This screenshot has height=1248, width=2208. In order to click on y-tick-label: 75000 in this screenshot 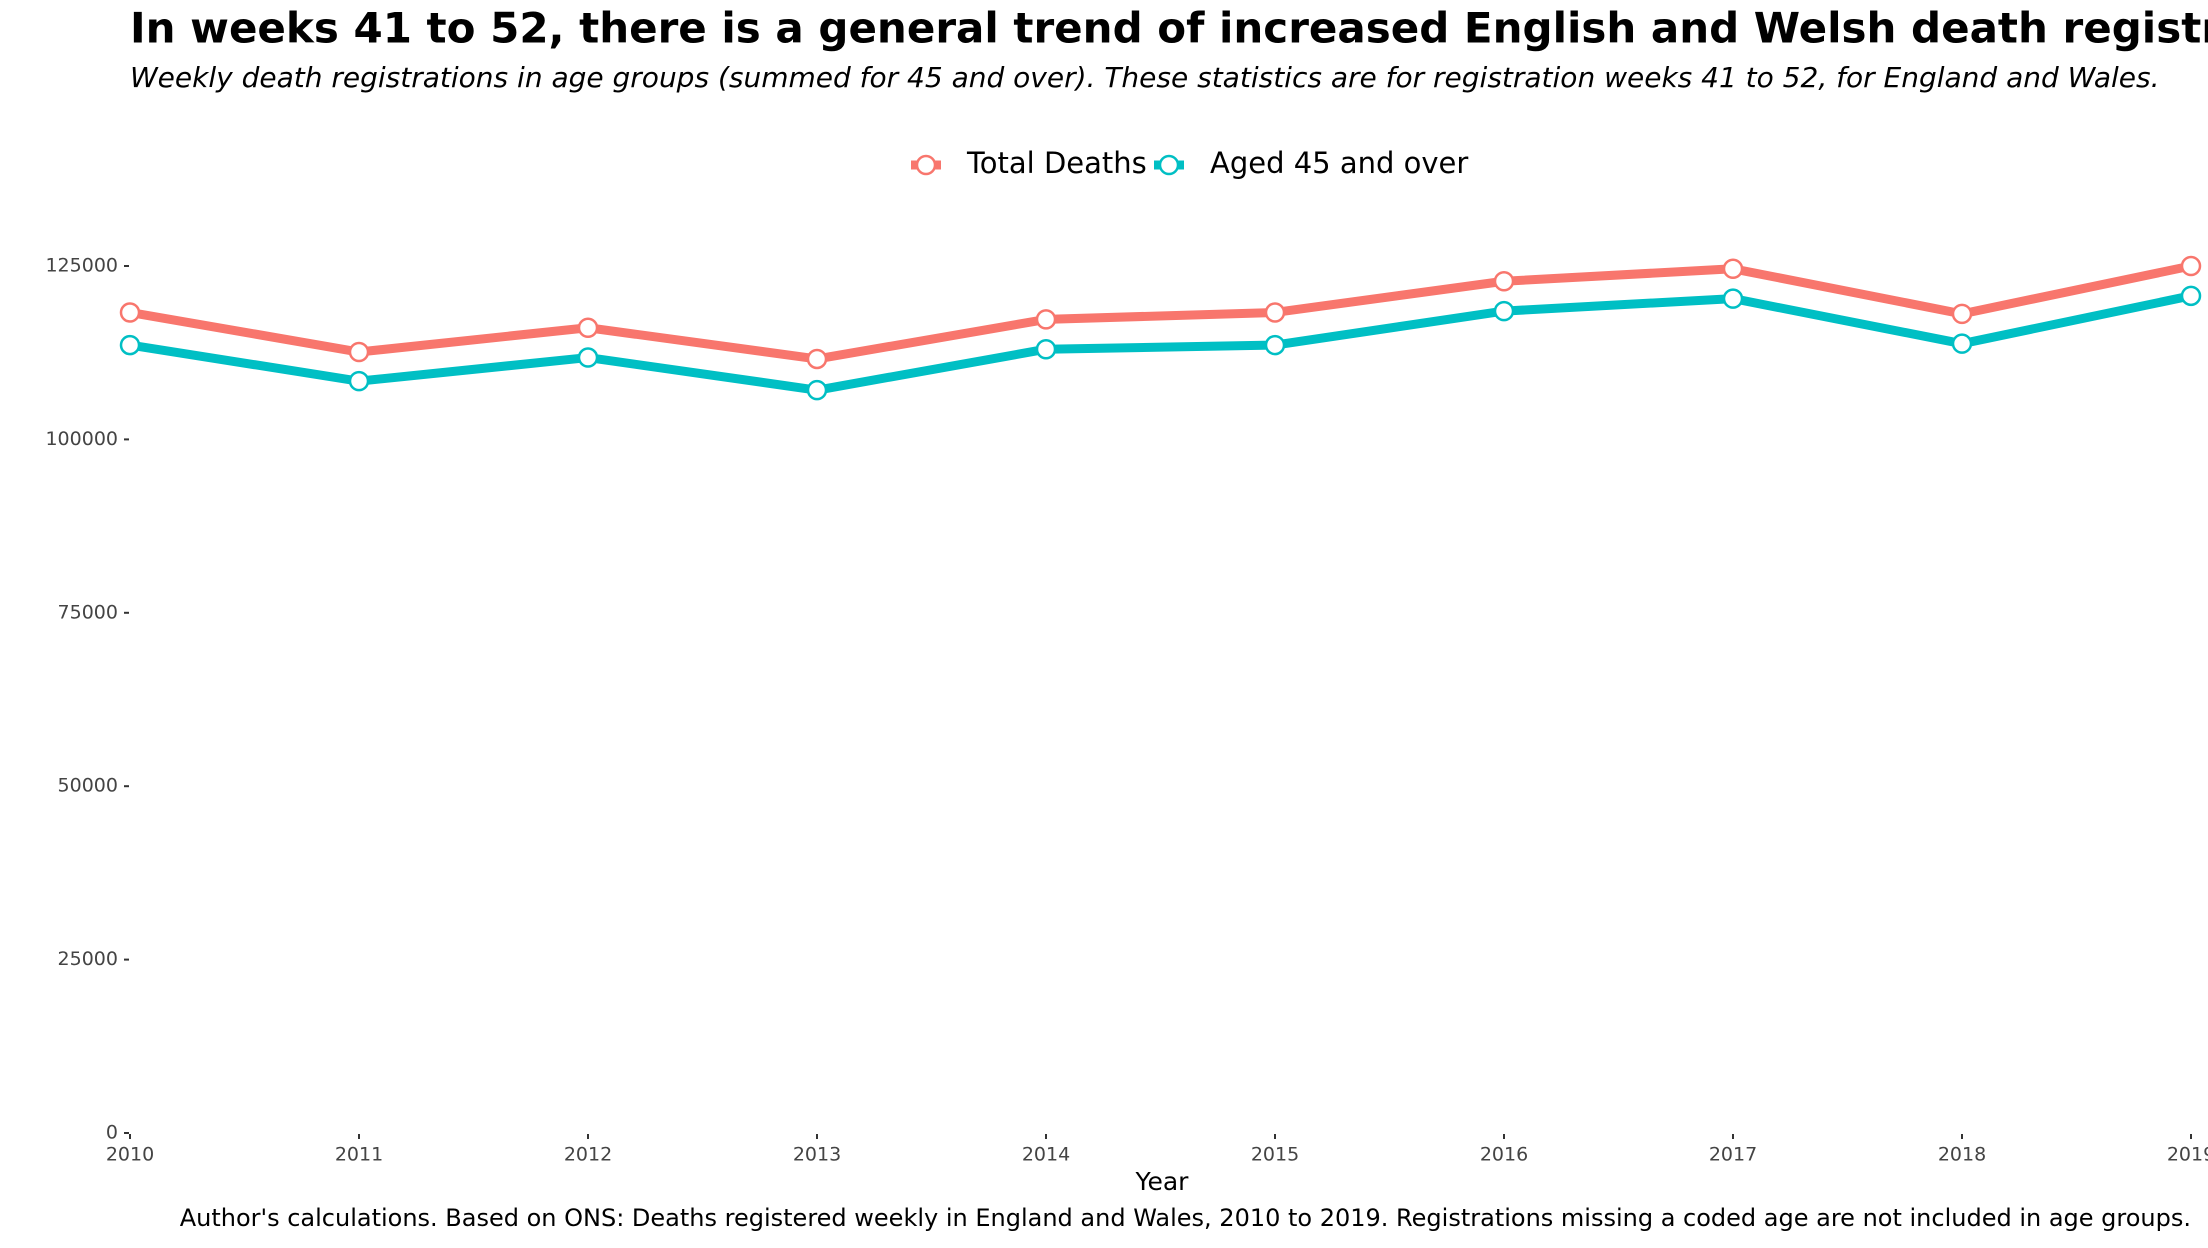, I will do `click(88, 612)`.